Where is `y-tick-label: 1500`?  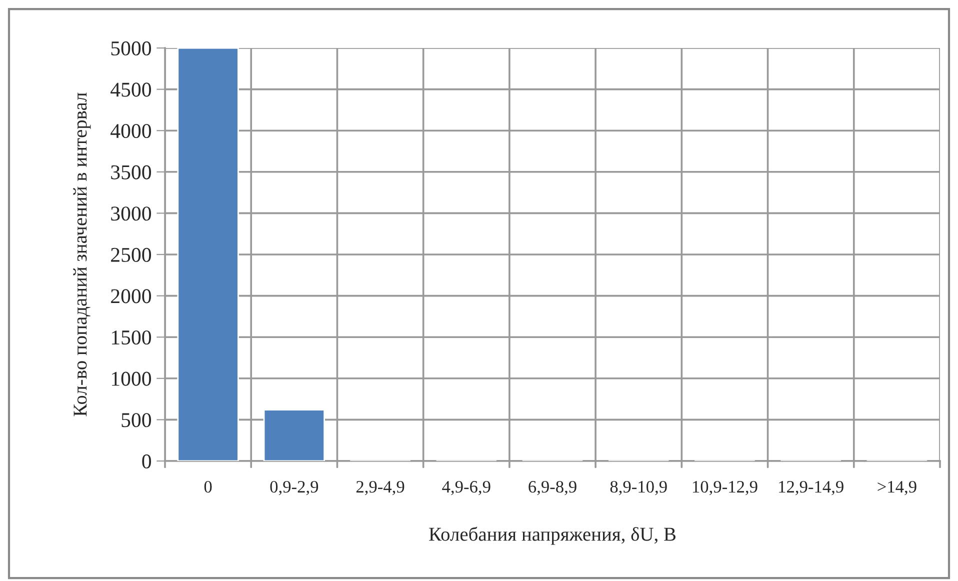
y-tick-label: 1500 is located at coordinates (132, 337).